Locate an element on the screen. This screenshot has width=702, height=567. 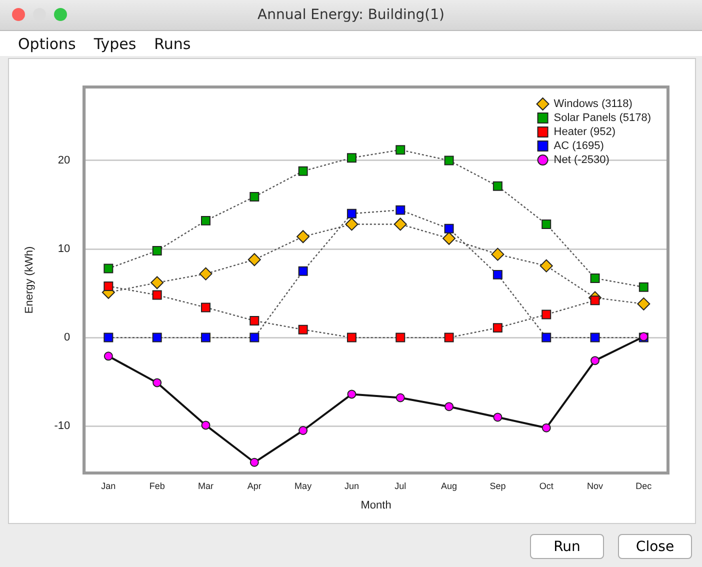
legend-label: Heater (952) is located at coordinates (585, 132).